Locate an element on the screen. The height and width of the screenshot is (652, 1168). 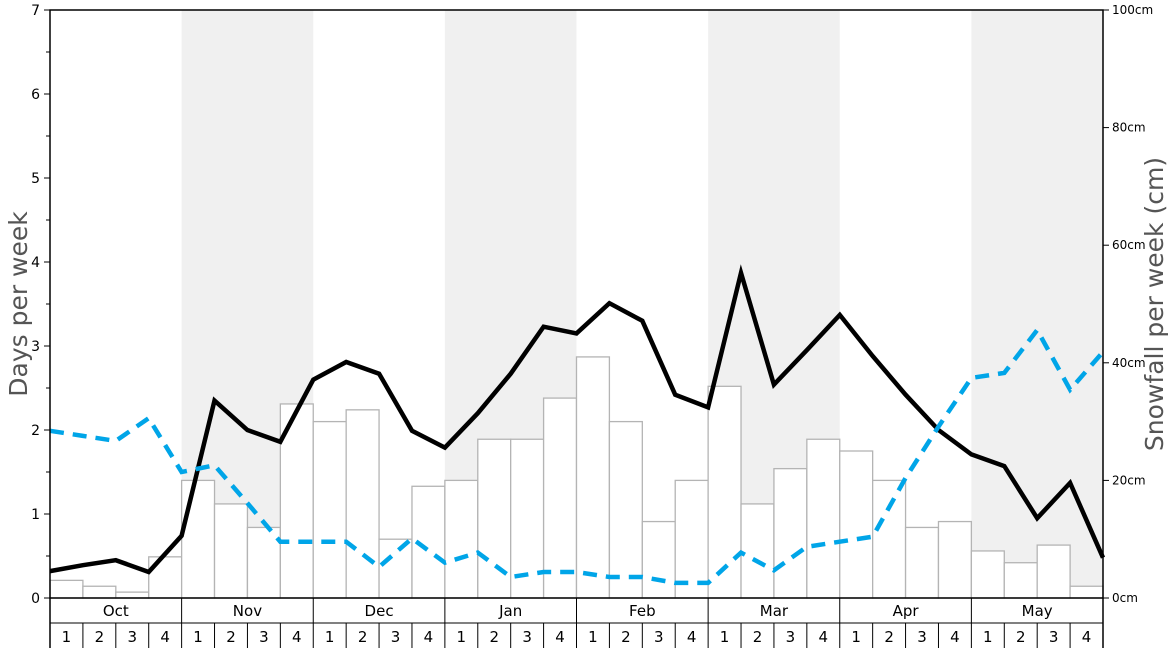
right-tick-label: 40cm is located at coordinates (1129, 363).